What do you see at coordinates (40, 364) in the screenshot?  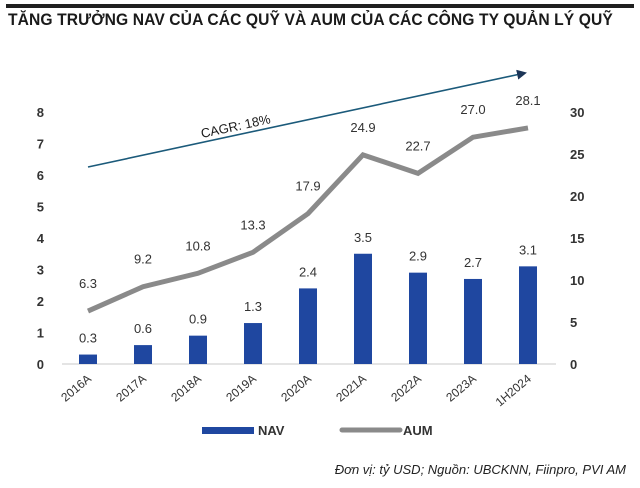 I see `left-tick-label: 0` at bounding box center [40, 364].